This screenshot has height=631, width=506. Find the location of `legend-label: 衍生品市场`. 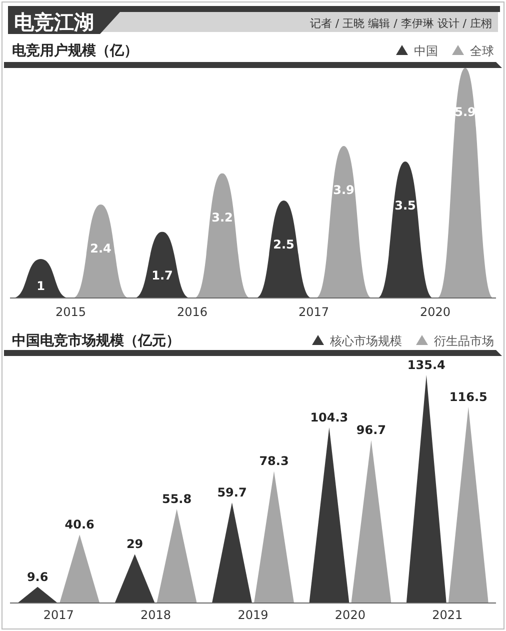

legend-label: 衍生品市场 is located at coordinates (464, 341).